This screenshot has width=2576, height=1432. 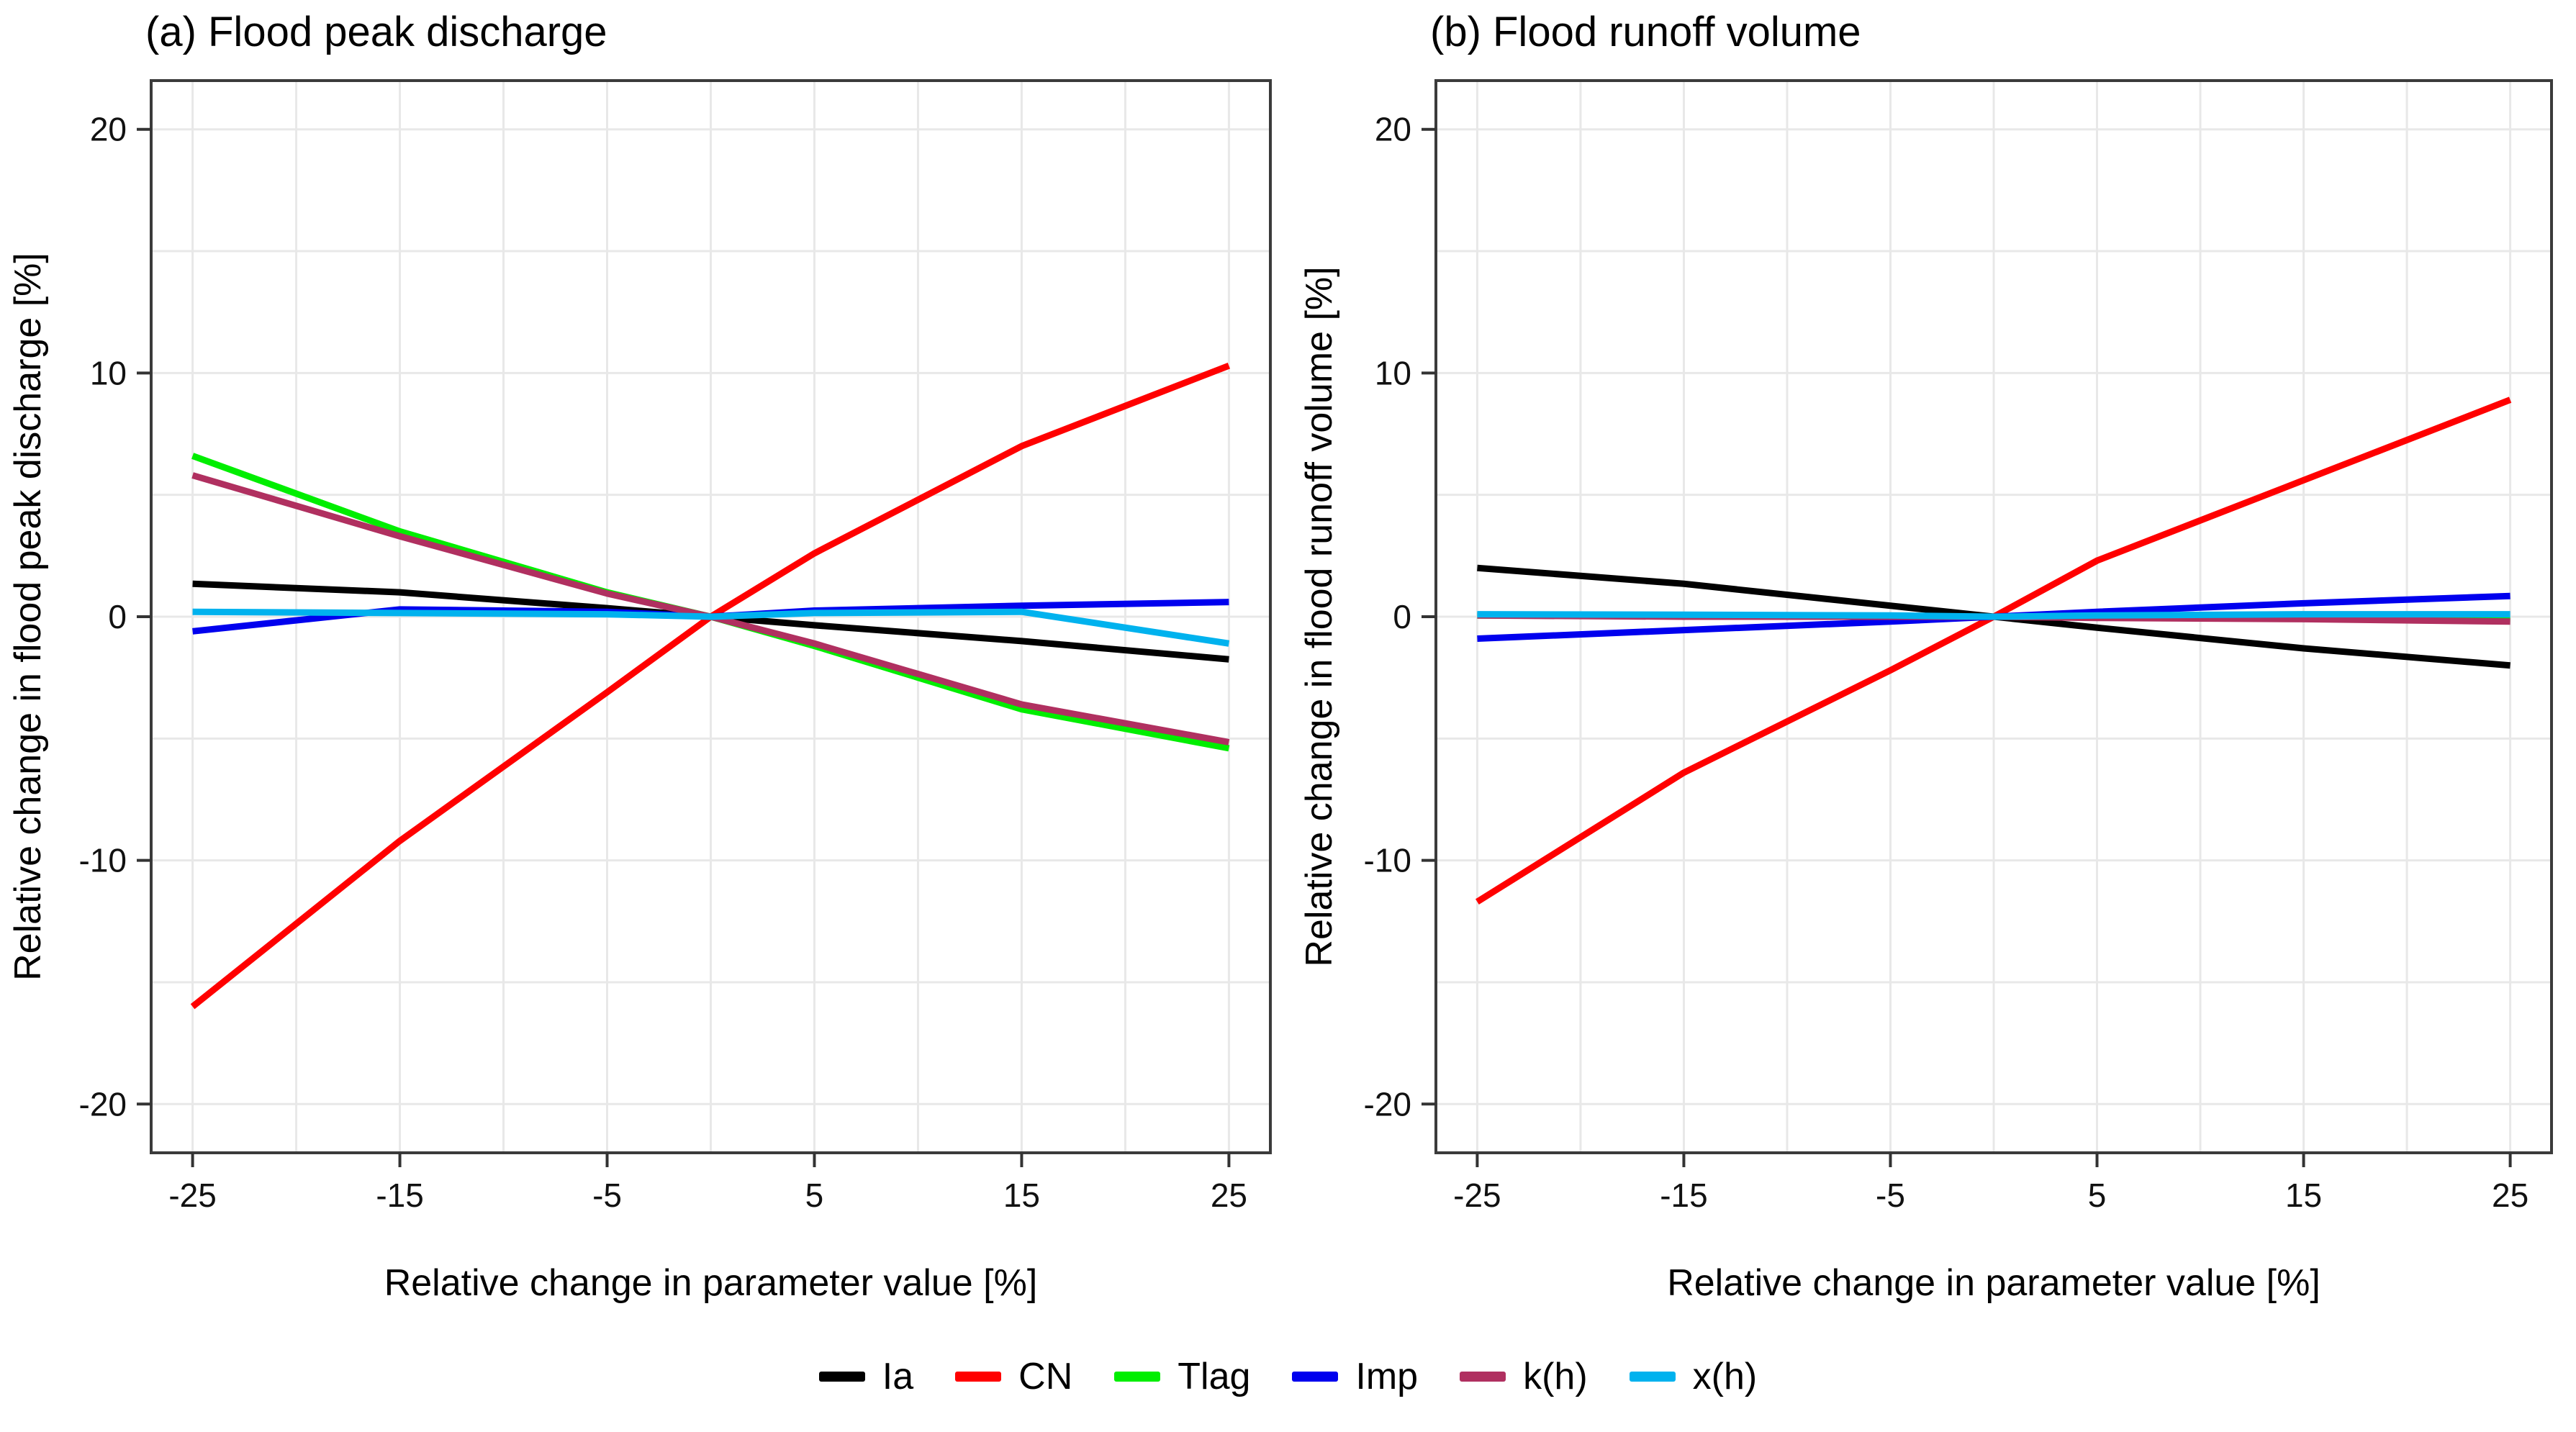 I want to click on legend-label-imp: Imp, so click(x=1387, y=1376).